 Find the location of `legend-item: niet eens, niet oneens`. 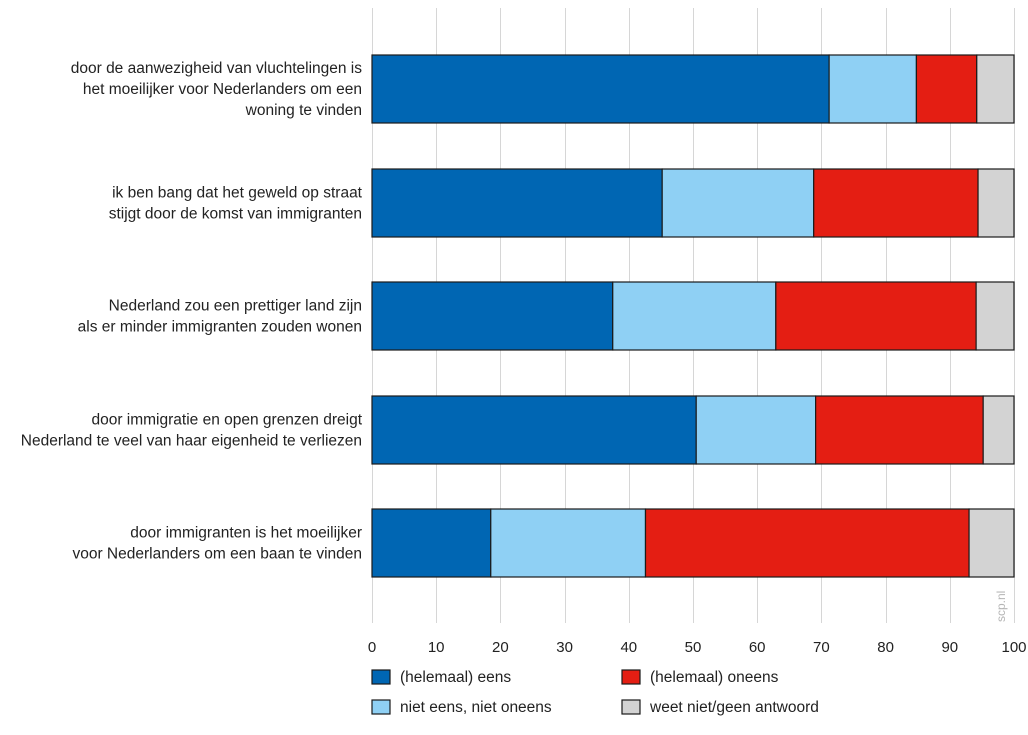

legend-item: niet eens, niet oneens is located at coordinates (461, 707).